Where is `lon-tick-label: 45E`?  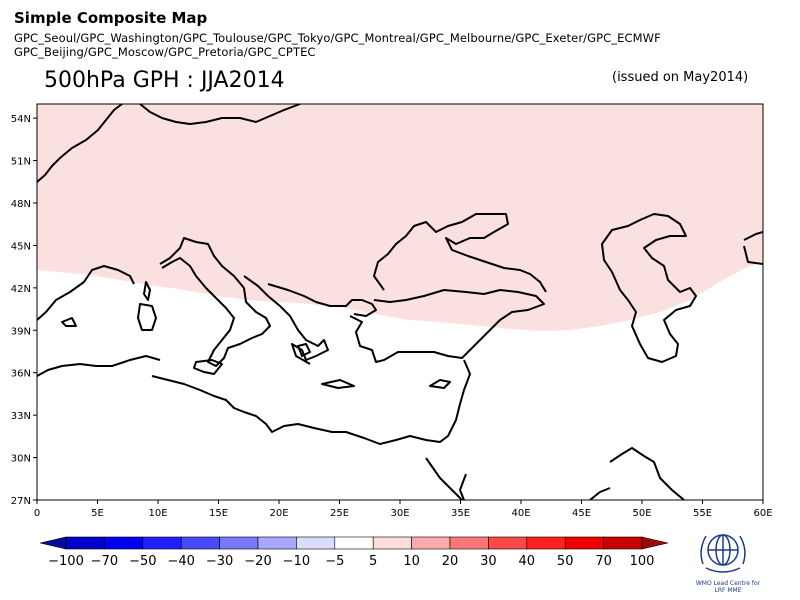
lon-tick-label: 45E is located at coordinates (581, 513).